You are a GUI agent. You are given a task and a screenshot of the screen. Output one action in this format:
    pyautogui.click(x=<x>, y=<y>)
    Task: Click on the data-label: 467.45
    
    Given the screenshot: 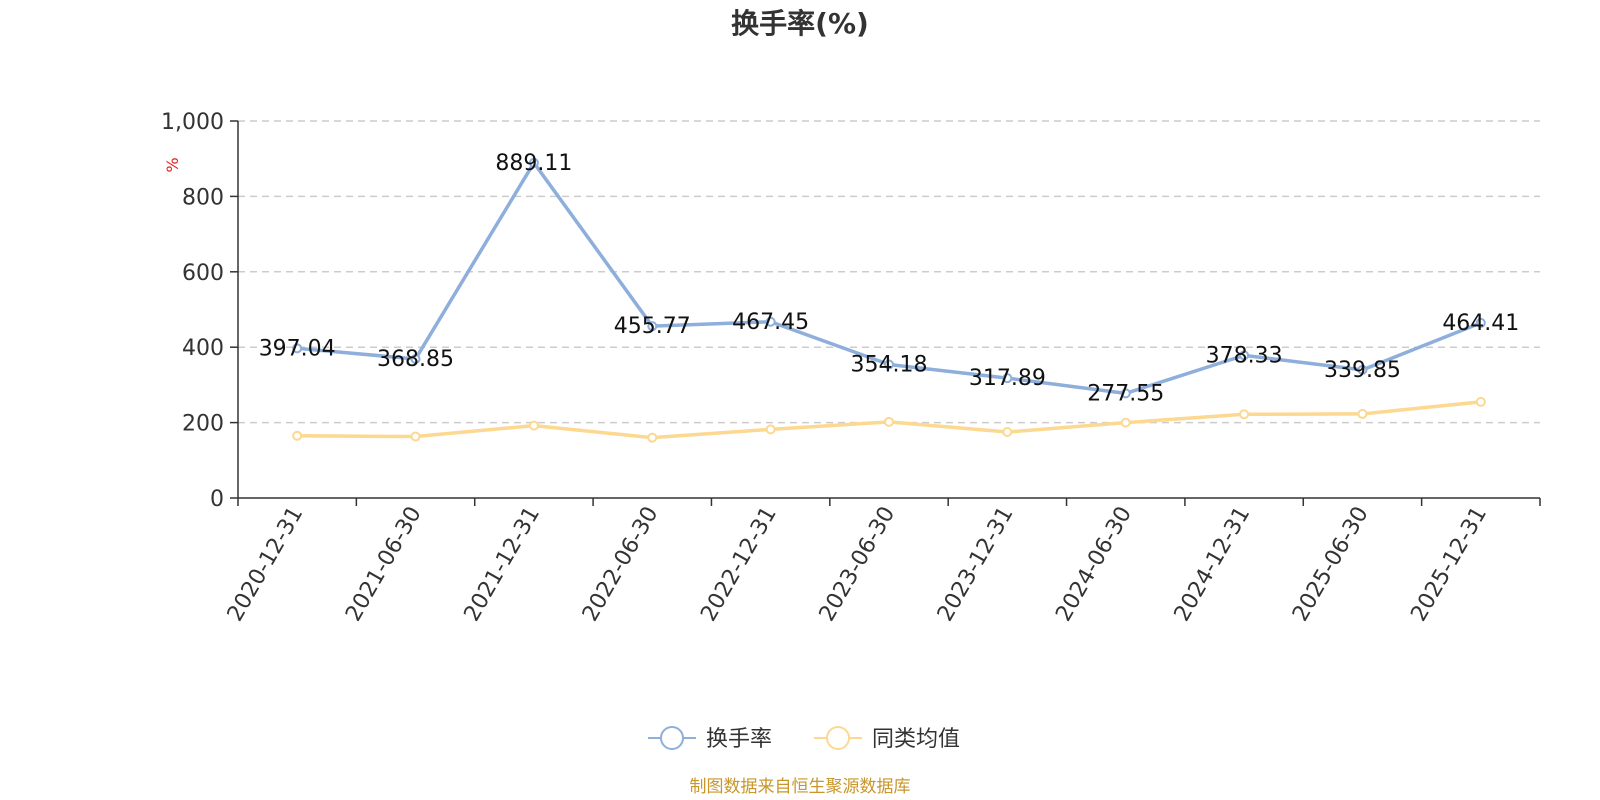 What is the action you would take?
    pyautogui.click(x=770, y=322)
    